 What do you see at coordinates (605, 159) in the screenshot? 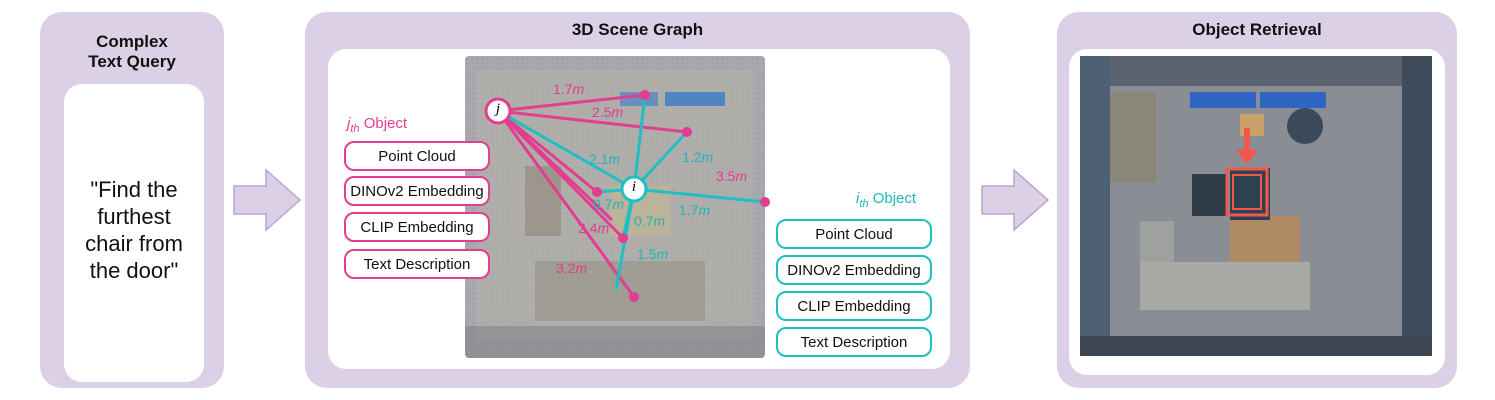
I see `distance-label: 2.1m` at bounding box center [605, 159].